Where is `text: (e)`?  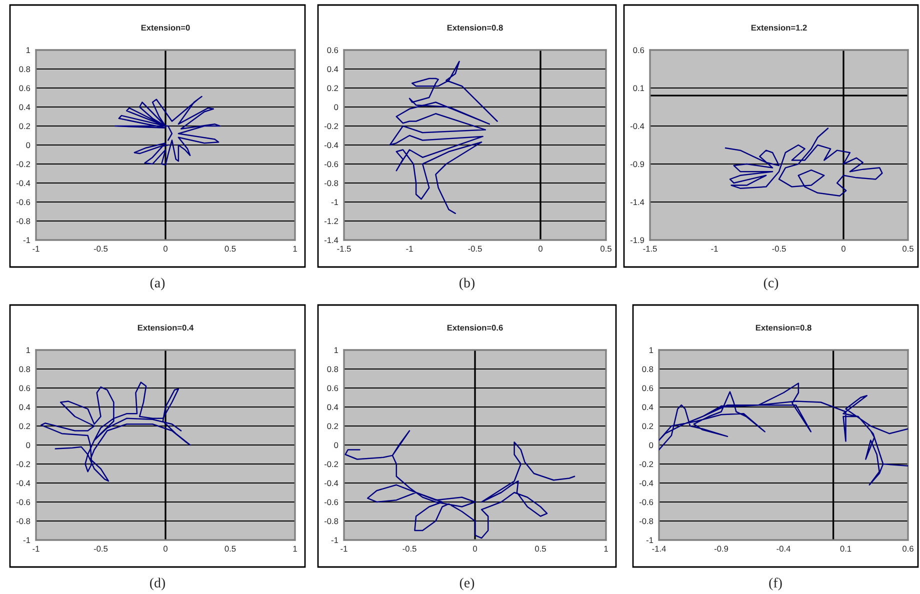 text: (e) is located at coordinates (467, 584).